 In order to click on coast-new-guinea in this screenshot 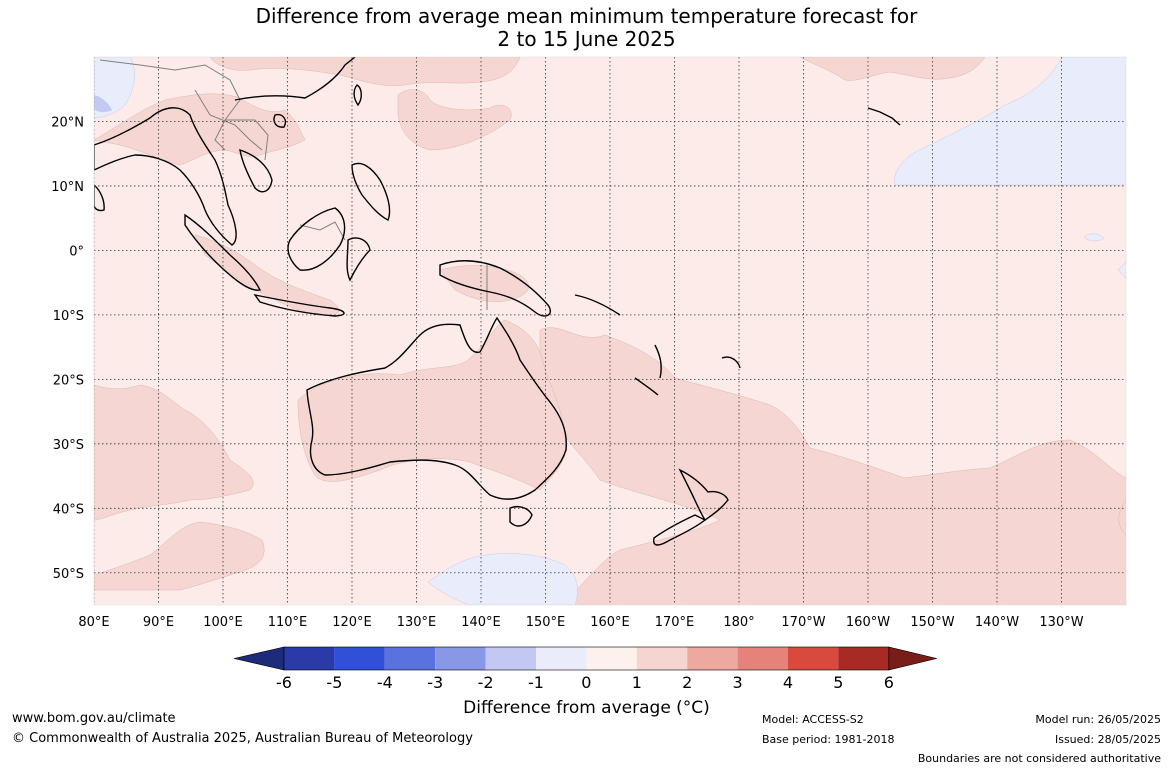, I will do `click(495, 288)`.